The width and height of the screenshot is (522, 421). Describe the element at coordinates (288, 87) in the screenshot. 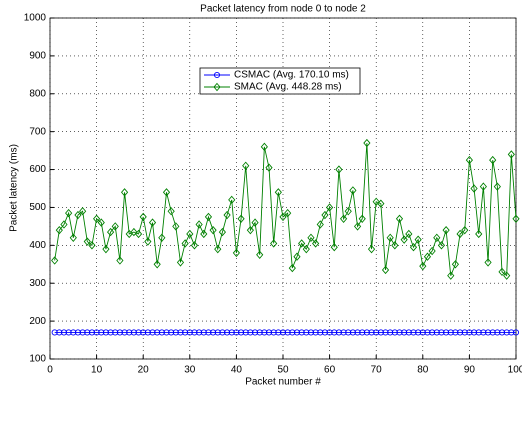

I see `legend-label: SMAC (Avg. 448.28 ms)` at that location.